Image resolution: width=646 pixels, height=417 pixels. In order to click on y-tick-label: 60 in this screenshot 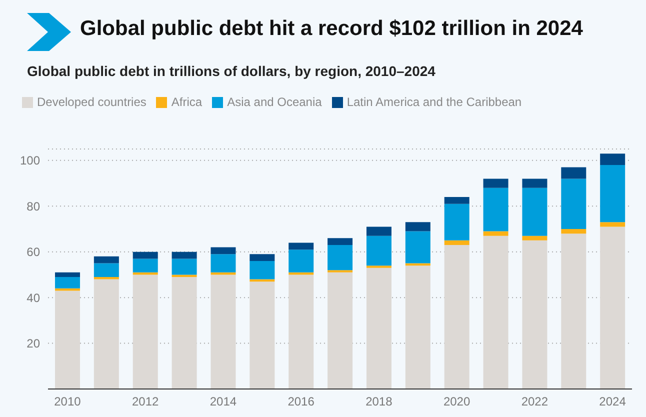, I will do `click(33, 252)`.